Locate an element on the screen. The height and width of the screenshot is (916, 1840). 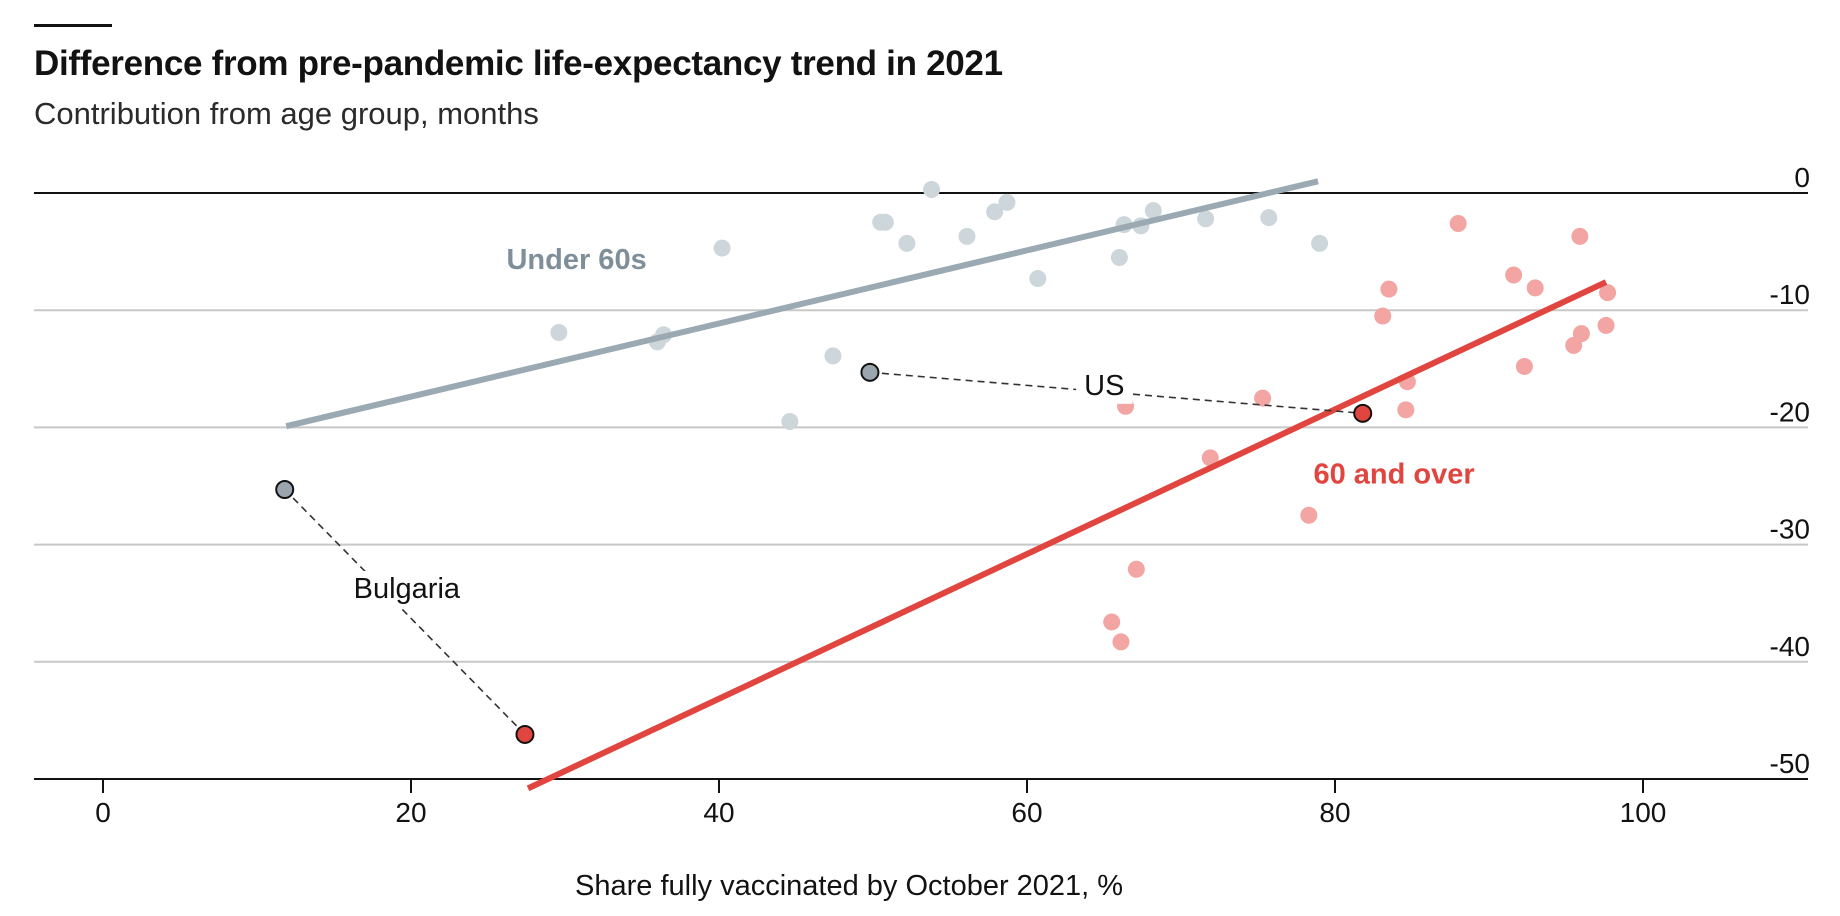
x-tick-label-2: 40 is located at coordinates (718, 812).